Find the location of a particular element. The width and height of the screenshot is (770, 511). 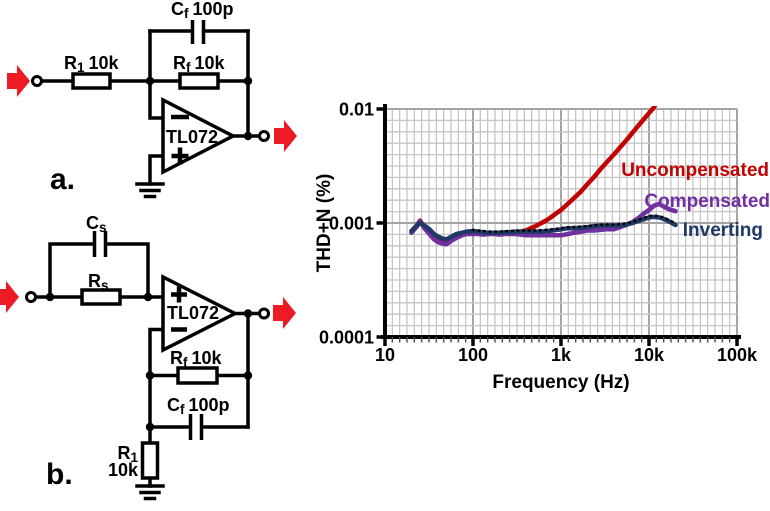

x-tick-label: 1k is located at coordinates (561, 355).